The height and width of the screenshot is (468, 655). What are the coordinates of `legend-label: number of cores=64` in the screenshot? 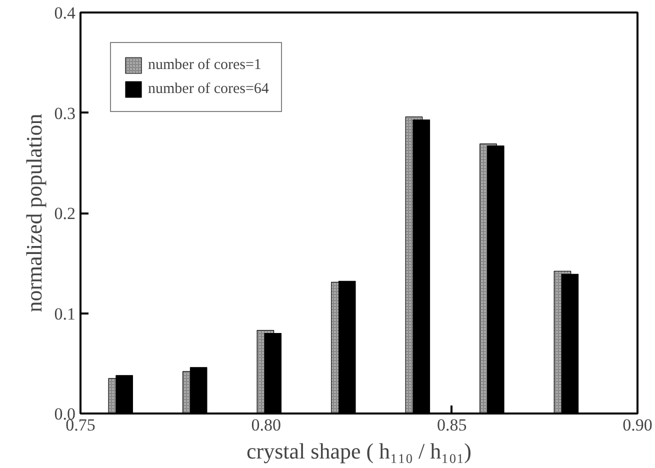 It's located at (208, 89).